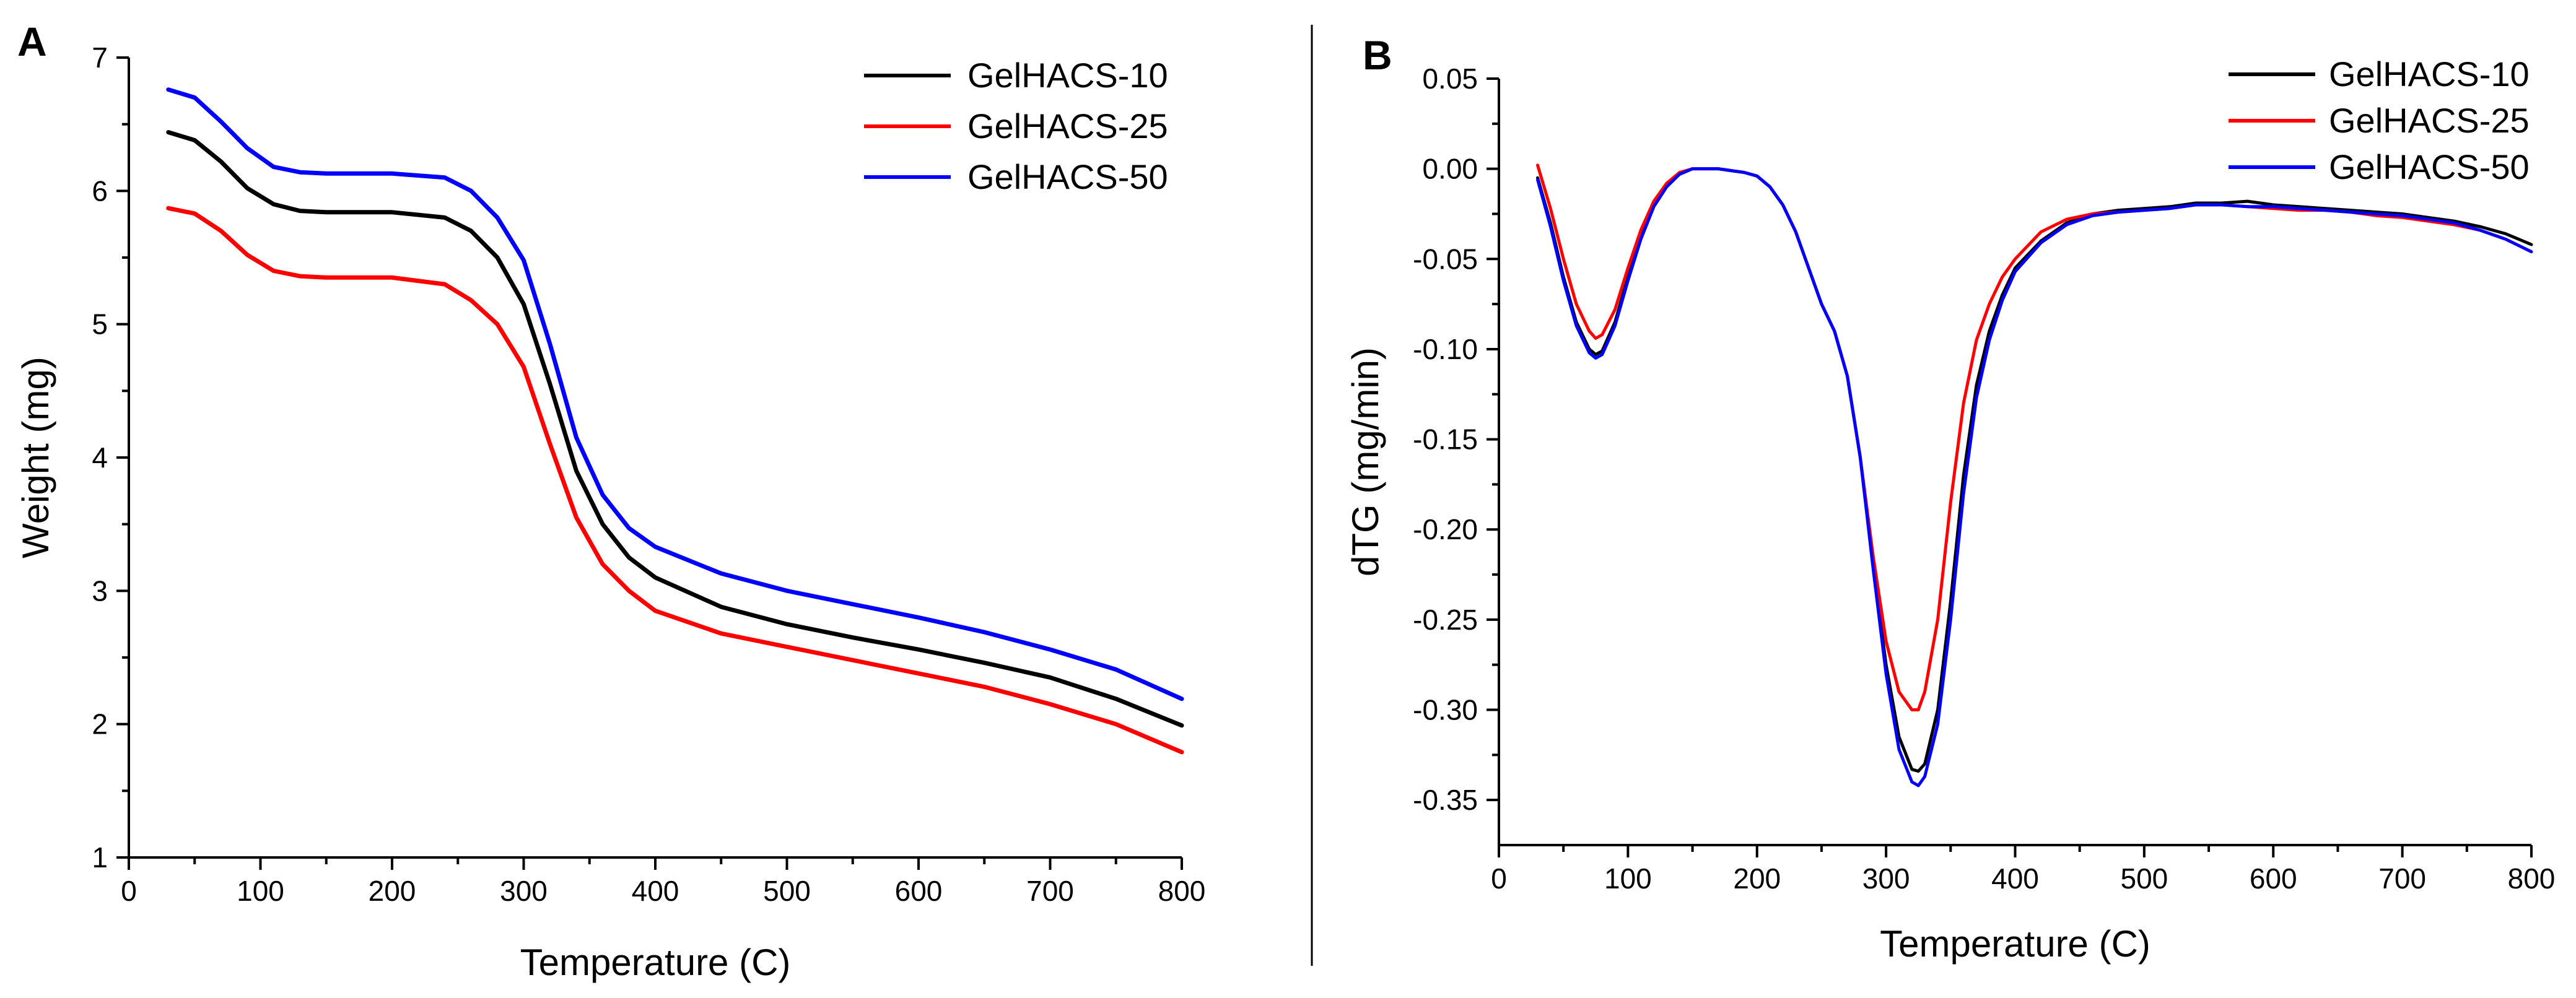  Describe the element at coordinates (1445, 259) in the screenshot. I see `y-tick-label: -0.05` at that location.